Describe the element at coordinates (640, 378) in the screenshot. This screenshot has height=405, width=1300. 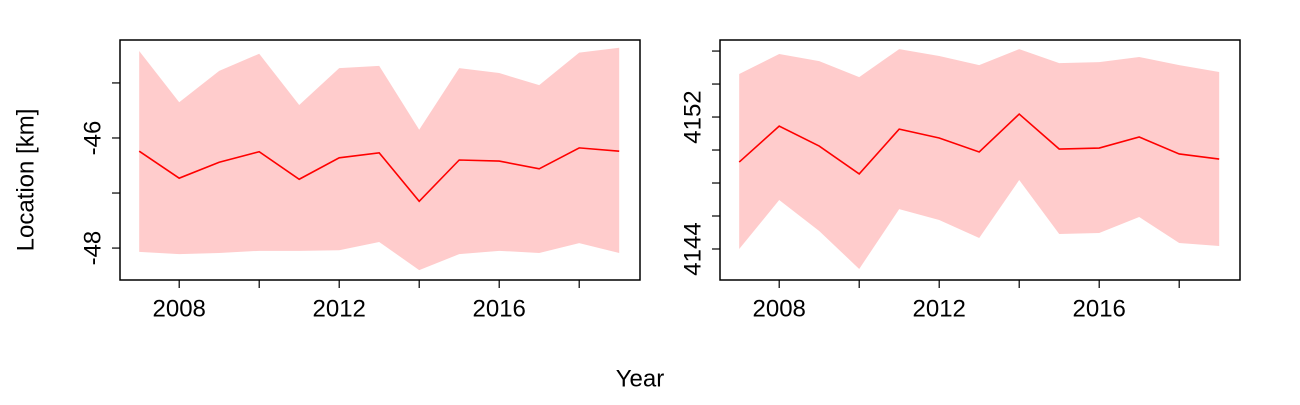
I see `x-axis-label: Year` at that location.